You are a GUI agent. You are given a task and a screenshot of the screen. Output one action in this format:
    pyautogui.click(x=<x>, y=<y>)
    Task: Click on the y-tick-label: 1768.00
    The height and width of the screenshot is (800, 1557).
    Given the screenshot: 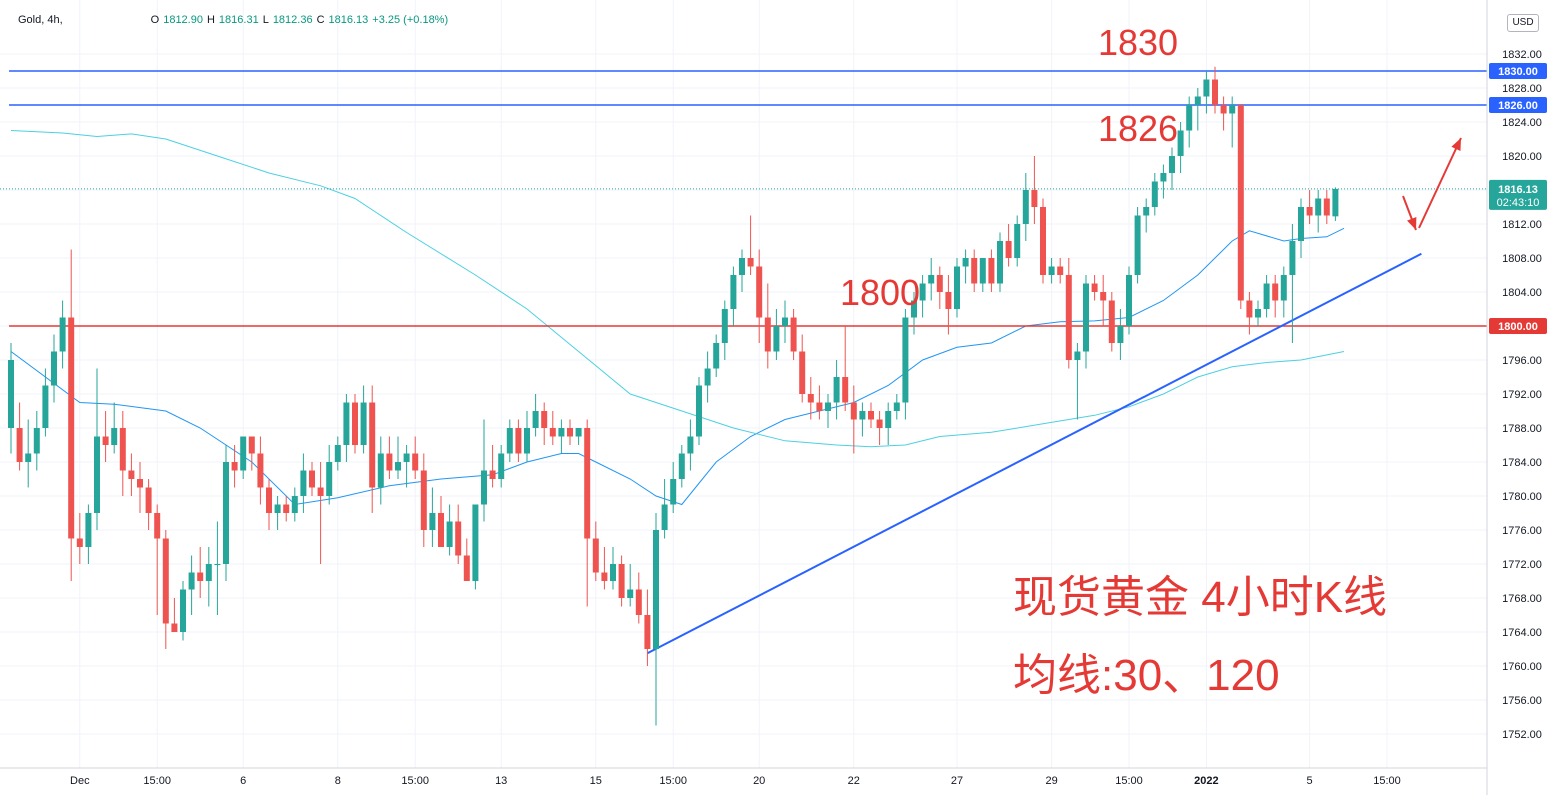 What is the action you would take?
    pyautogui.click(x=1522, y=599)
    